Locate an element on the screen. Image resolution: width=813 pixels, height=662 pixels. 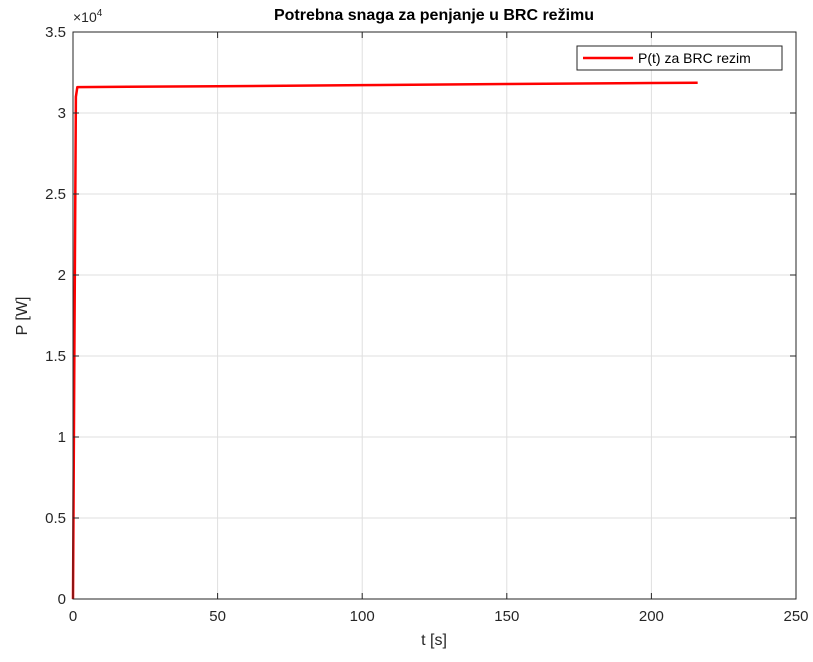
chart-title: Potrebna snaga za penjanje u BRC režimu is located at coordinates (434, 15).